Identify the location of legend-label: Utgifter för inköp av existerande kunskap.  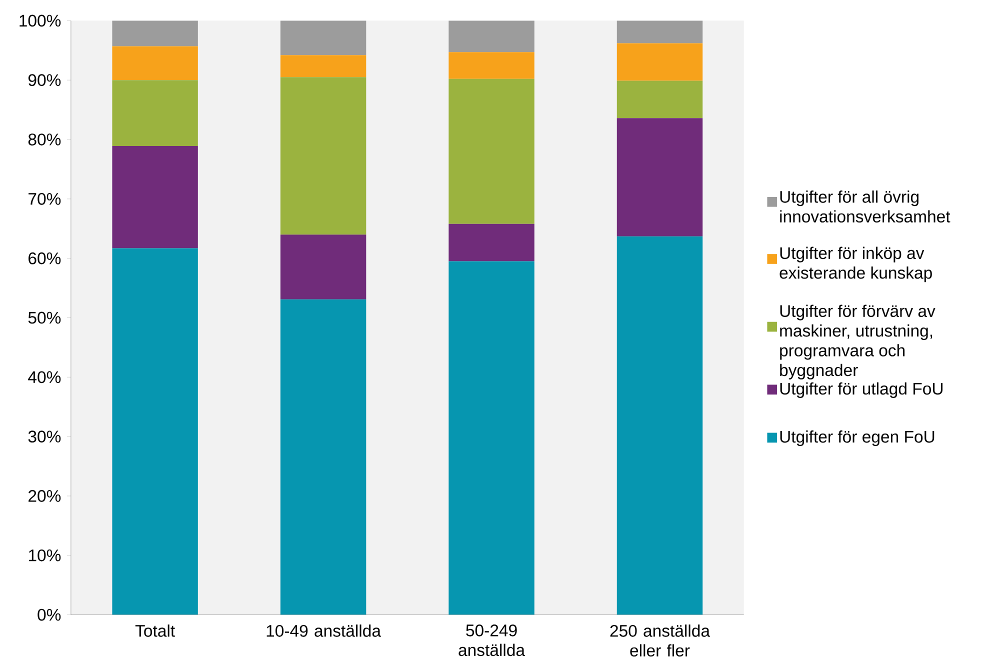
(856, 264).